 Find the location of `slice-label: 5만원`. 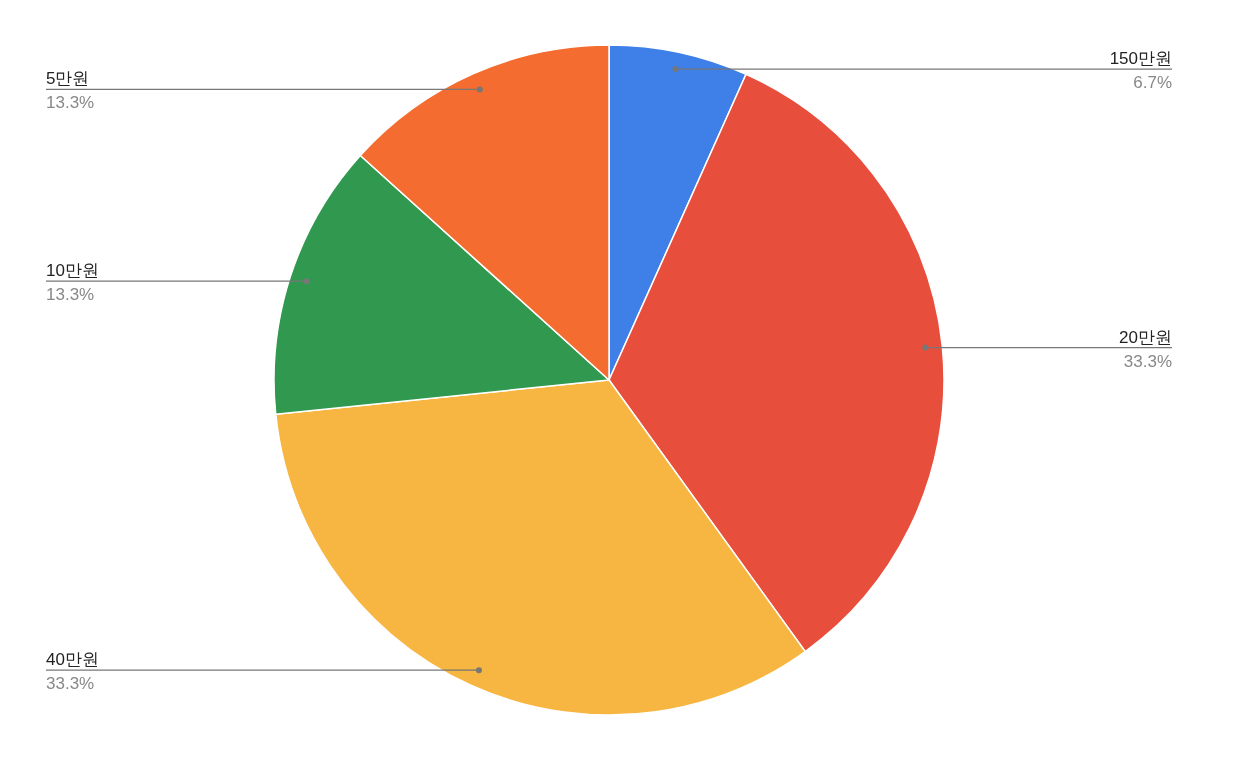

slice-label: 5만원 is located at coordinates (68, 79).